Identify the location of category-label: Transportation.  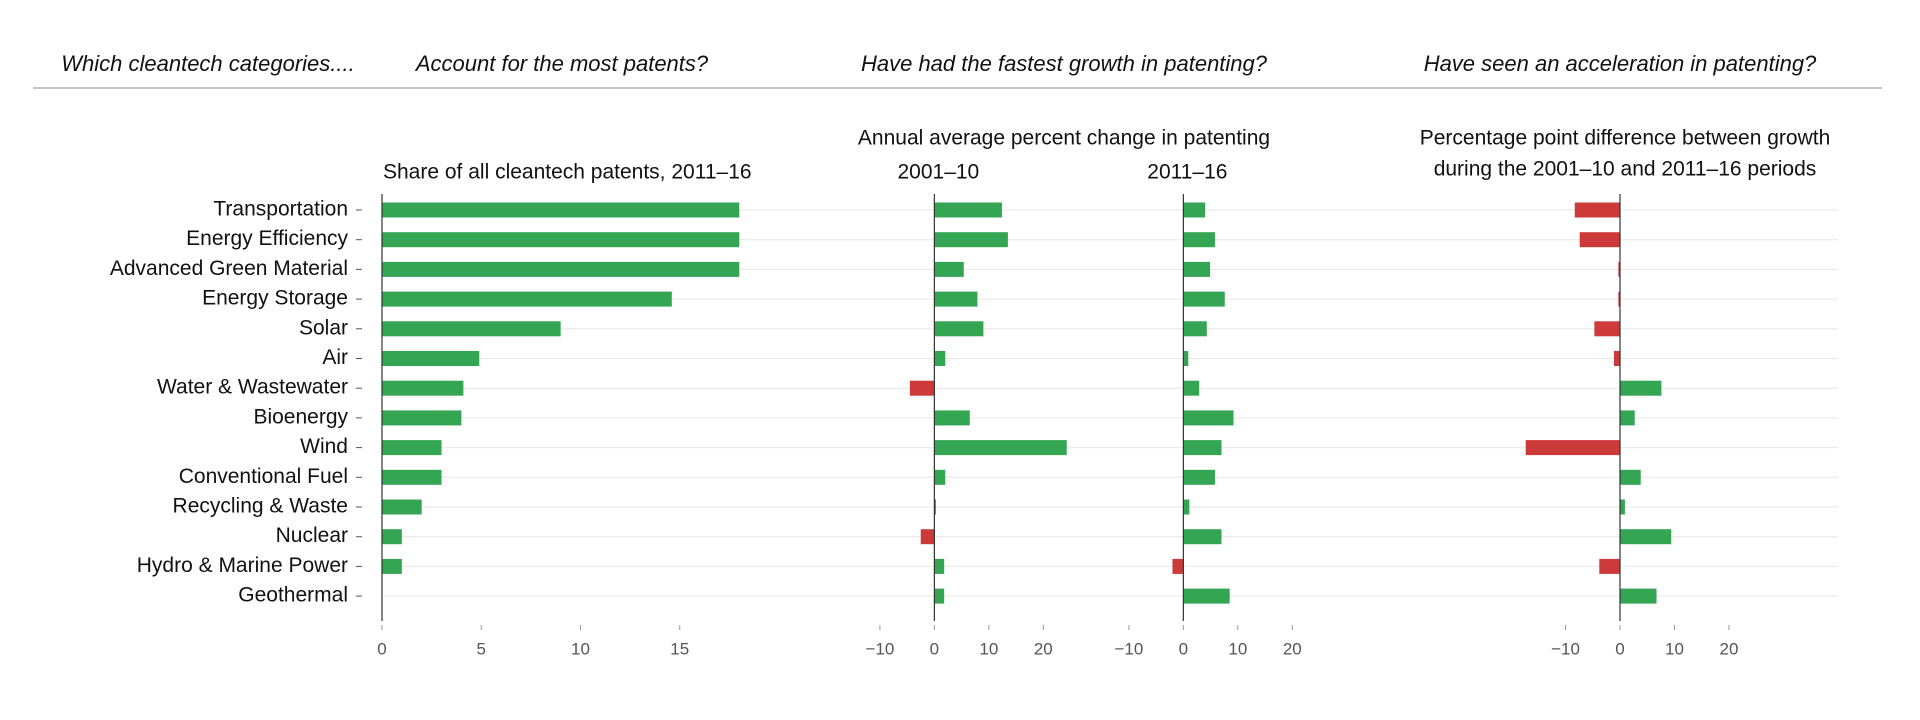
(280, 209).